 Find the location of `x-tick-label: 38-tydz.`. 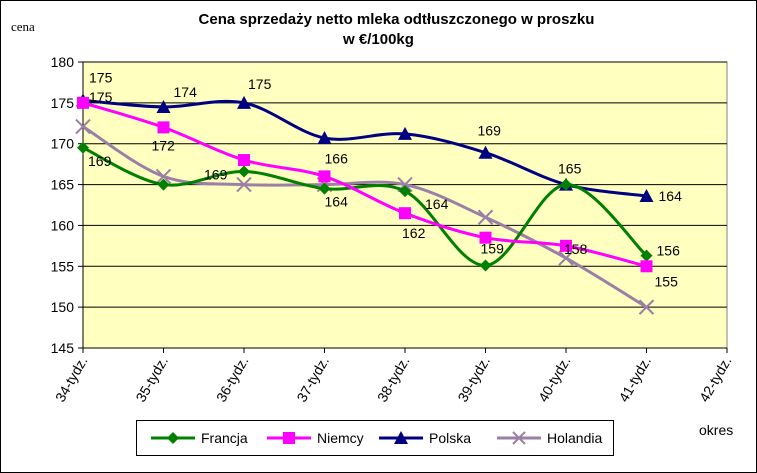

x-tick-label: 38-tydz. is located at coordinates (393, 379).